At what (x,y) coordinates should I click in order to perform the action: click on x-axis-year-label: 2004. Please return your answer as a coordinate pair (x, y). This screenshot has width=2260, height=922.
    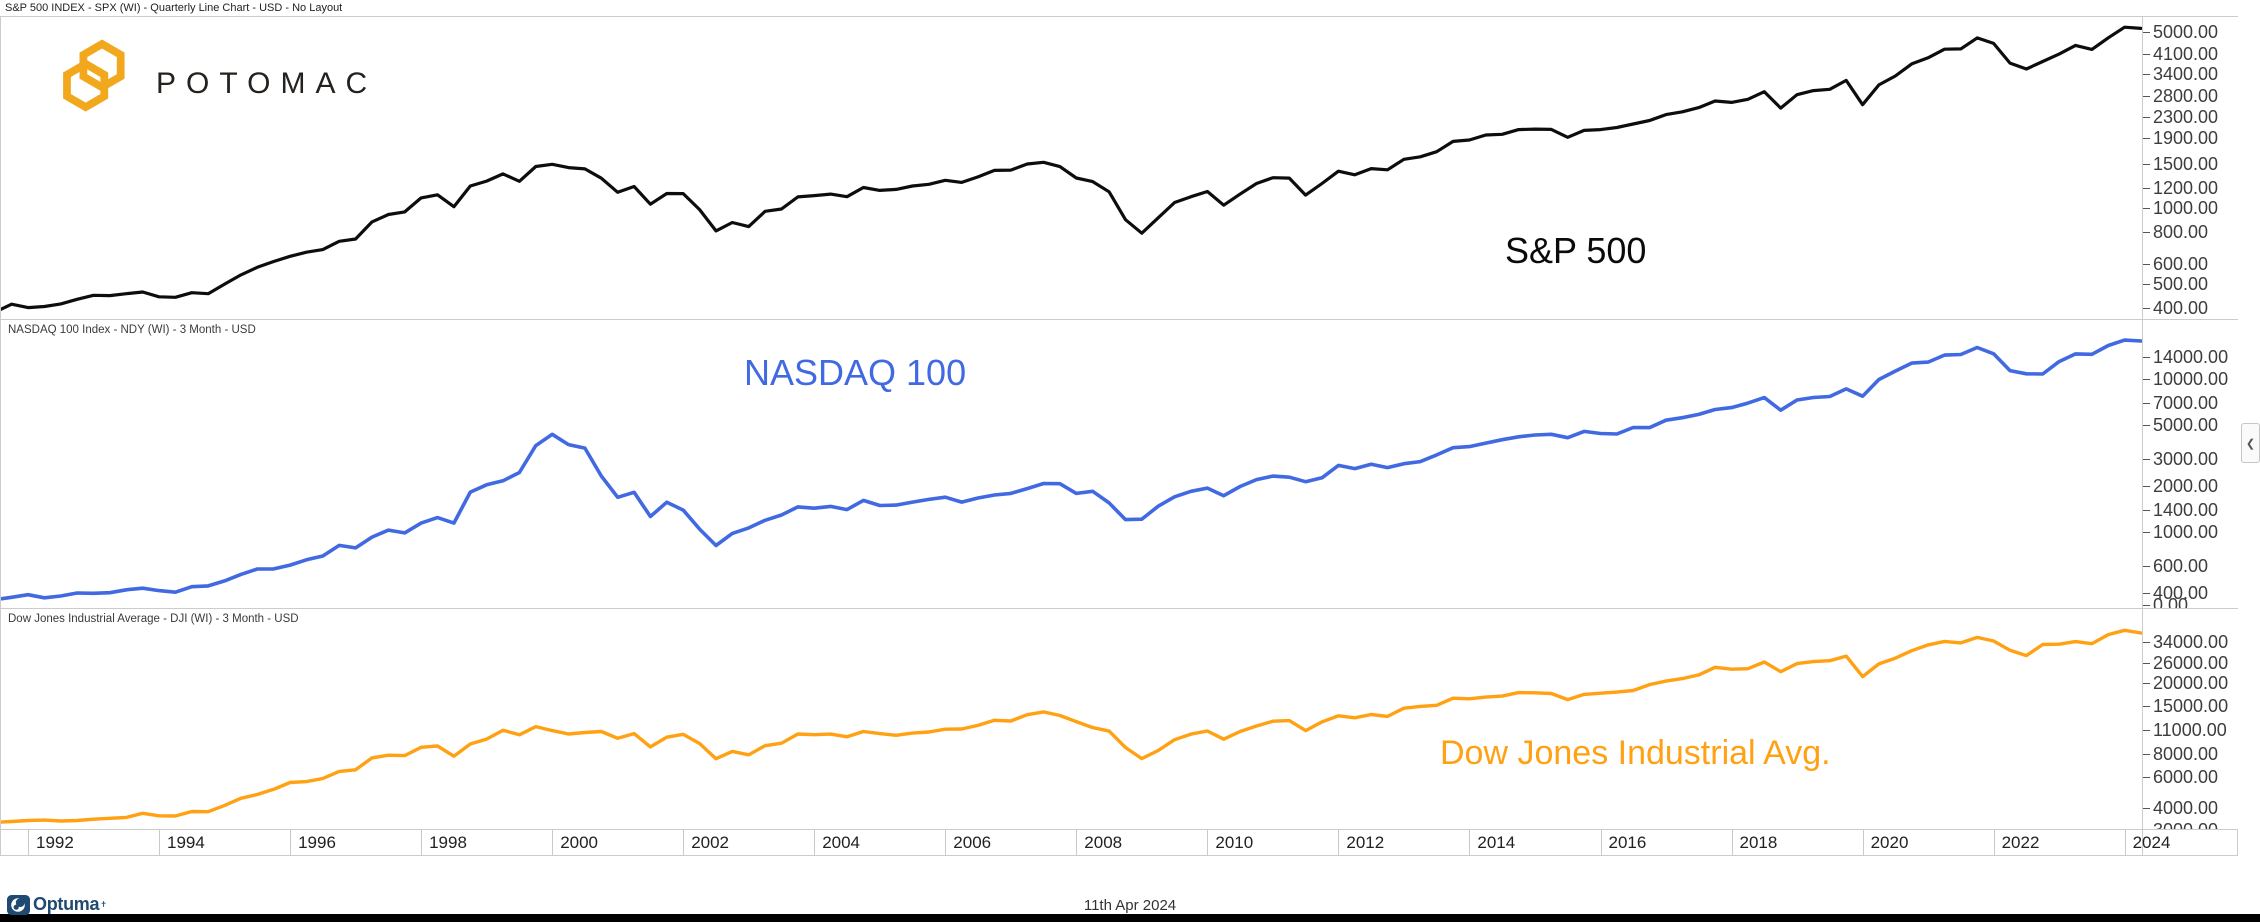
    Looking at the image, I should click on (841, 842).